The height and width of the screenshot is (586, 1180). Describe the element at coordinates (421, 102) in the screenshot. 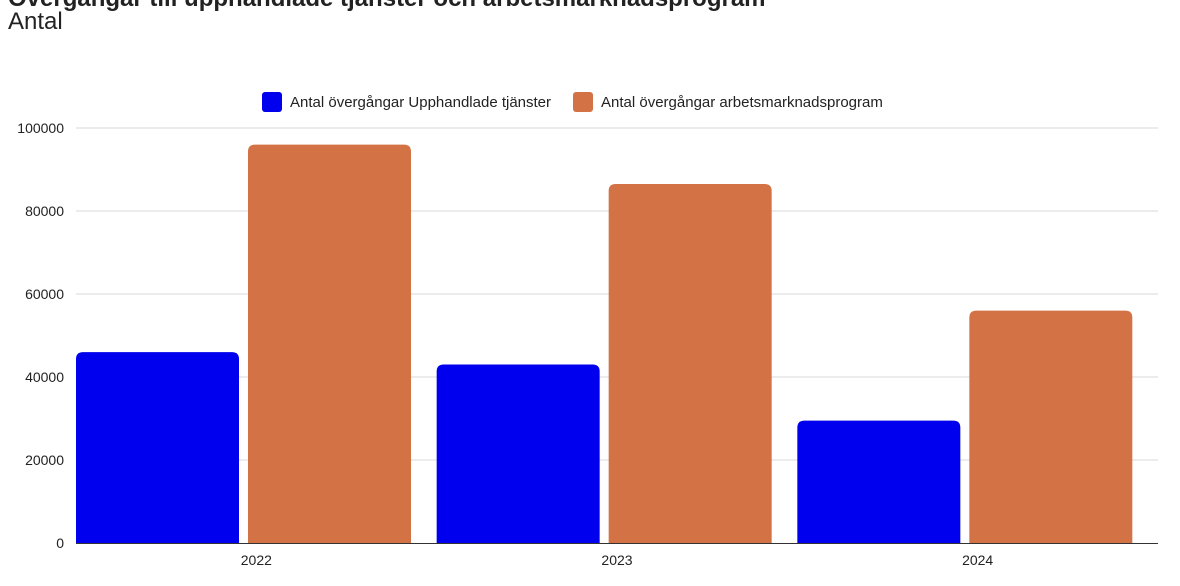

I see `legend-label-upphandlade: Antal övergångar Upphandlade tjänster` at that location.